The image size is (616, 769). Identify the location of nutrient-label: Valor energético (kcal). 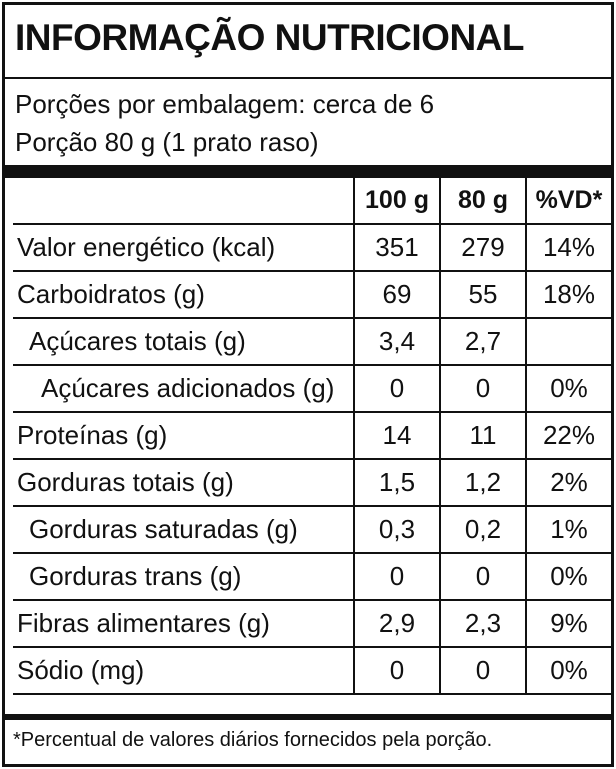
(184, 247).